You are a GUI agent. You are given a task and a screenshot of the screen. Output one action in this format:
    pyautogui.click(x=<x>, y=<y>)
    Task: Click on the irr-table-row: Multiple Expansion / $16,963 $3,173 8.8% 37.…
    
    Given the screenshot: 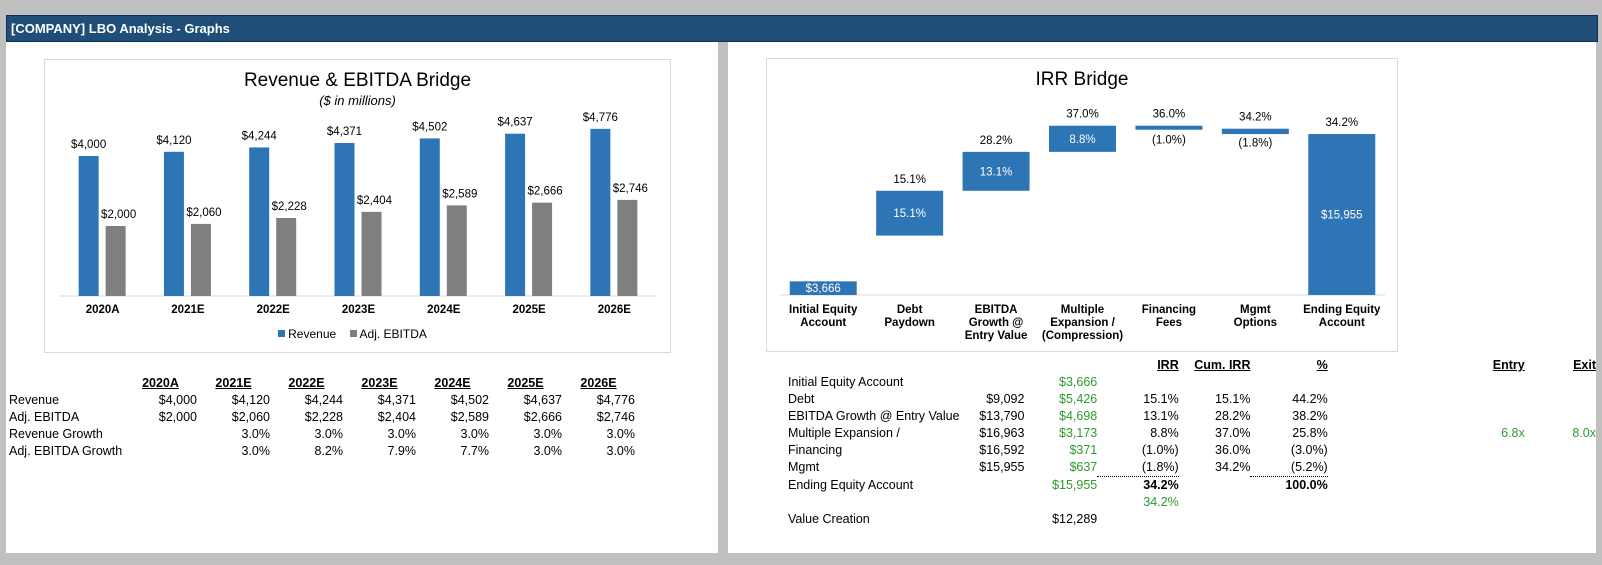 What is the action you would take?
    pyautogui.click(x=1192, y=433)
    